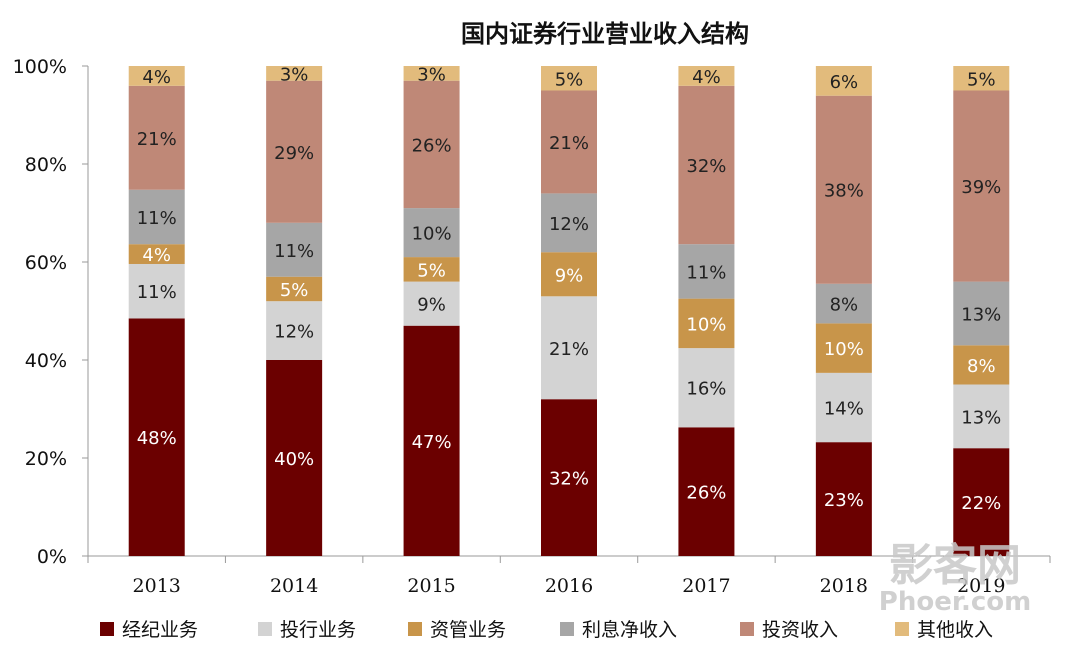 This screenshot has width=1080, height=656. What do you see at coordinates (46, 459) in the screenshot?
I see `y-tick-label: 20%` at bounding box center [46, 459].